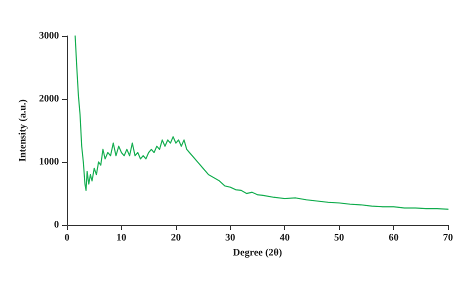 This screenshot has width=474, height=281. Describe the element at coordinates (49, 162) in the screenshot. I see `y-tick-label: 1000` at that location.